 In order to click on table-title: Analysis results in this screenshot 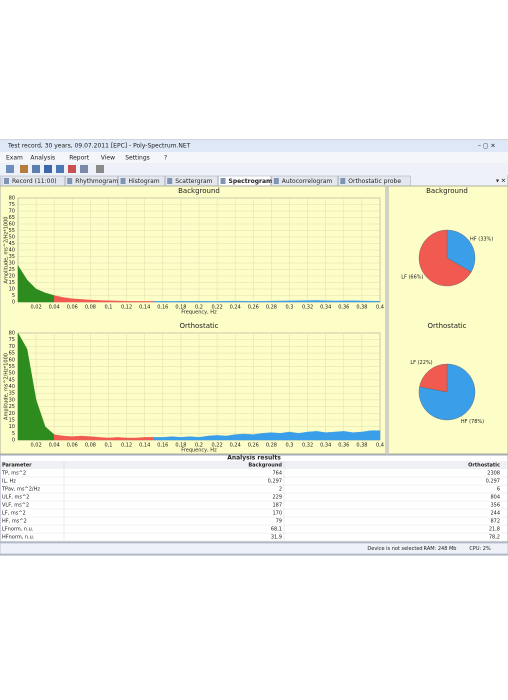, I will do `click(254, 458)`.